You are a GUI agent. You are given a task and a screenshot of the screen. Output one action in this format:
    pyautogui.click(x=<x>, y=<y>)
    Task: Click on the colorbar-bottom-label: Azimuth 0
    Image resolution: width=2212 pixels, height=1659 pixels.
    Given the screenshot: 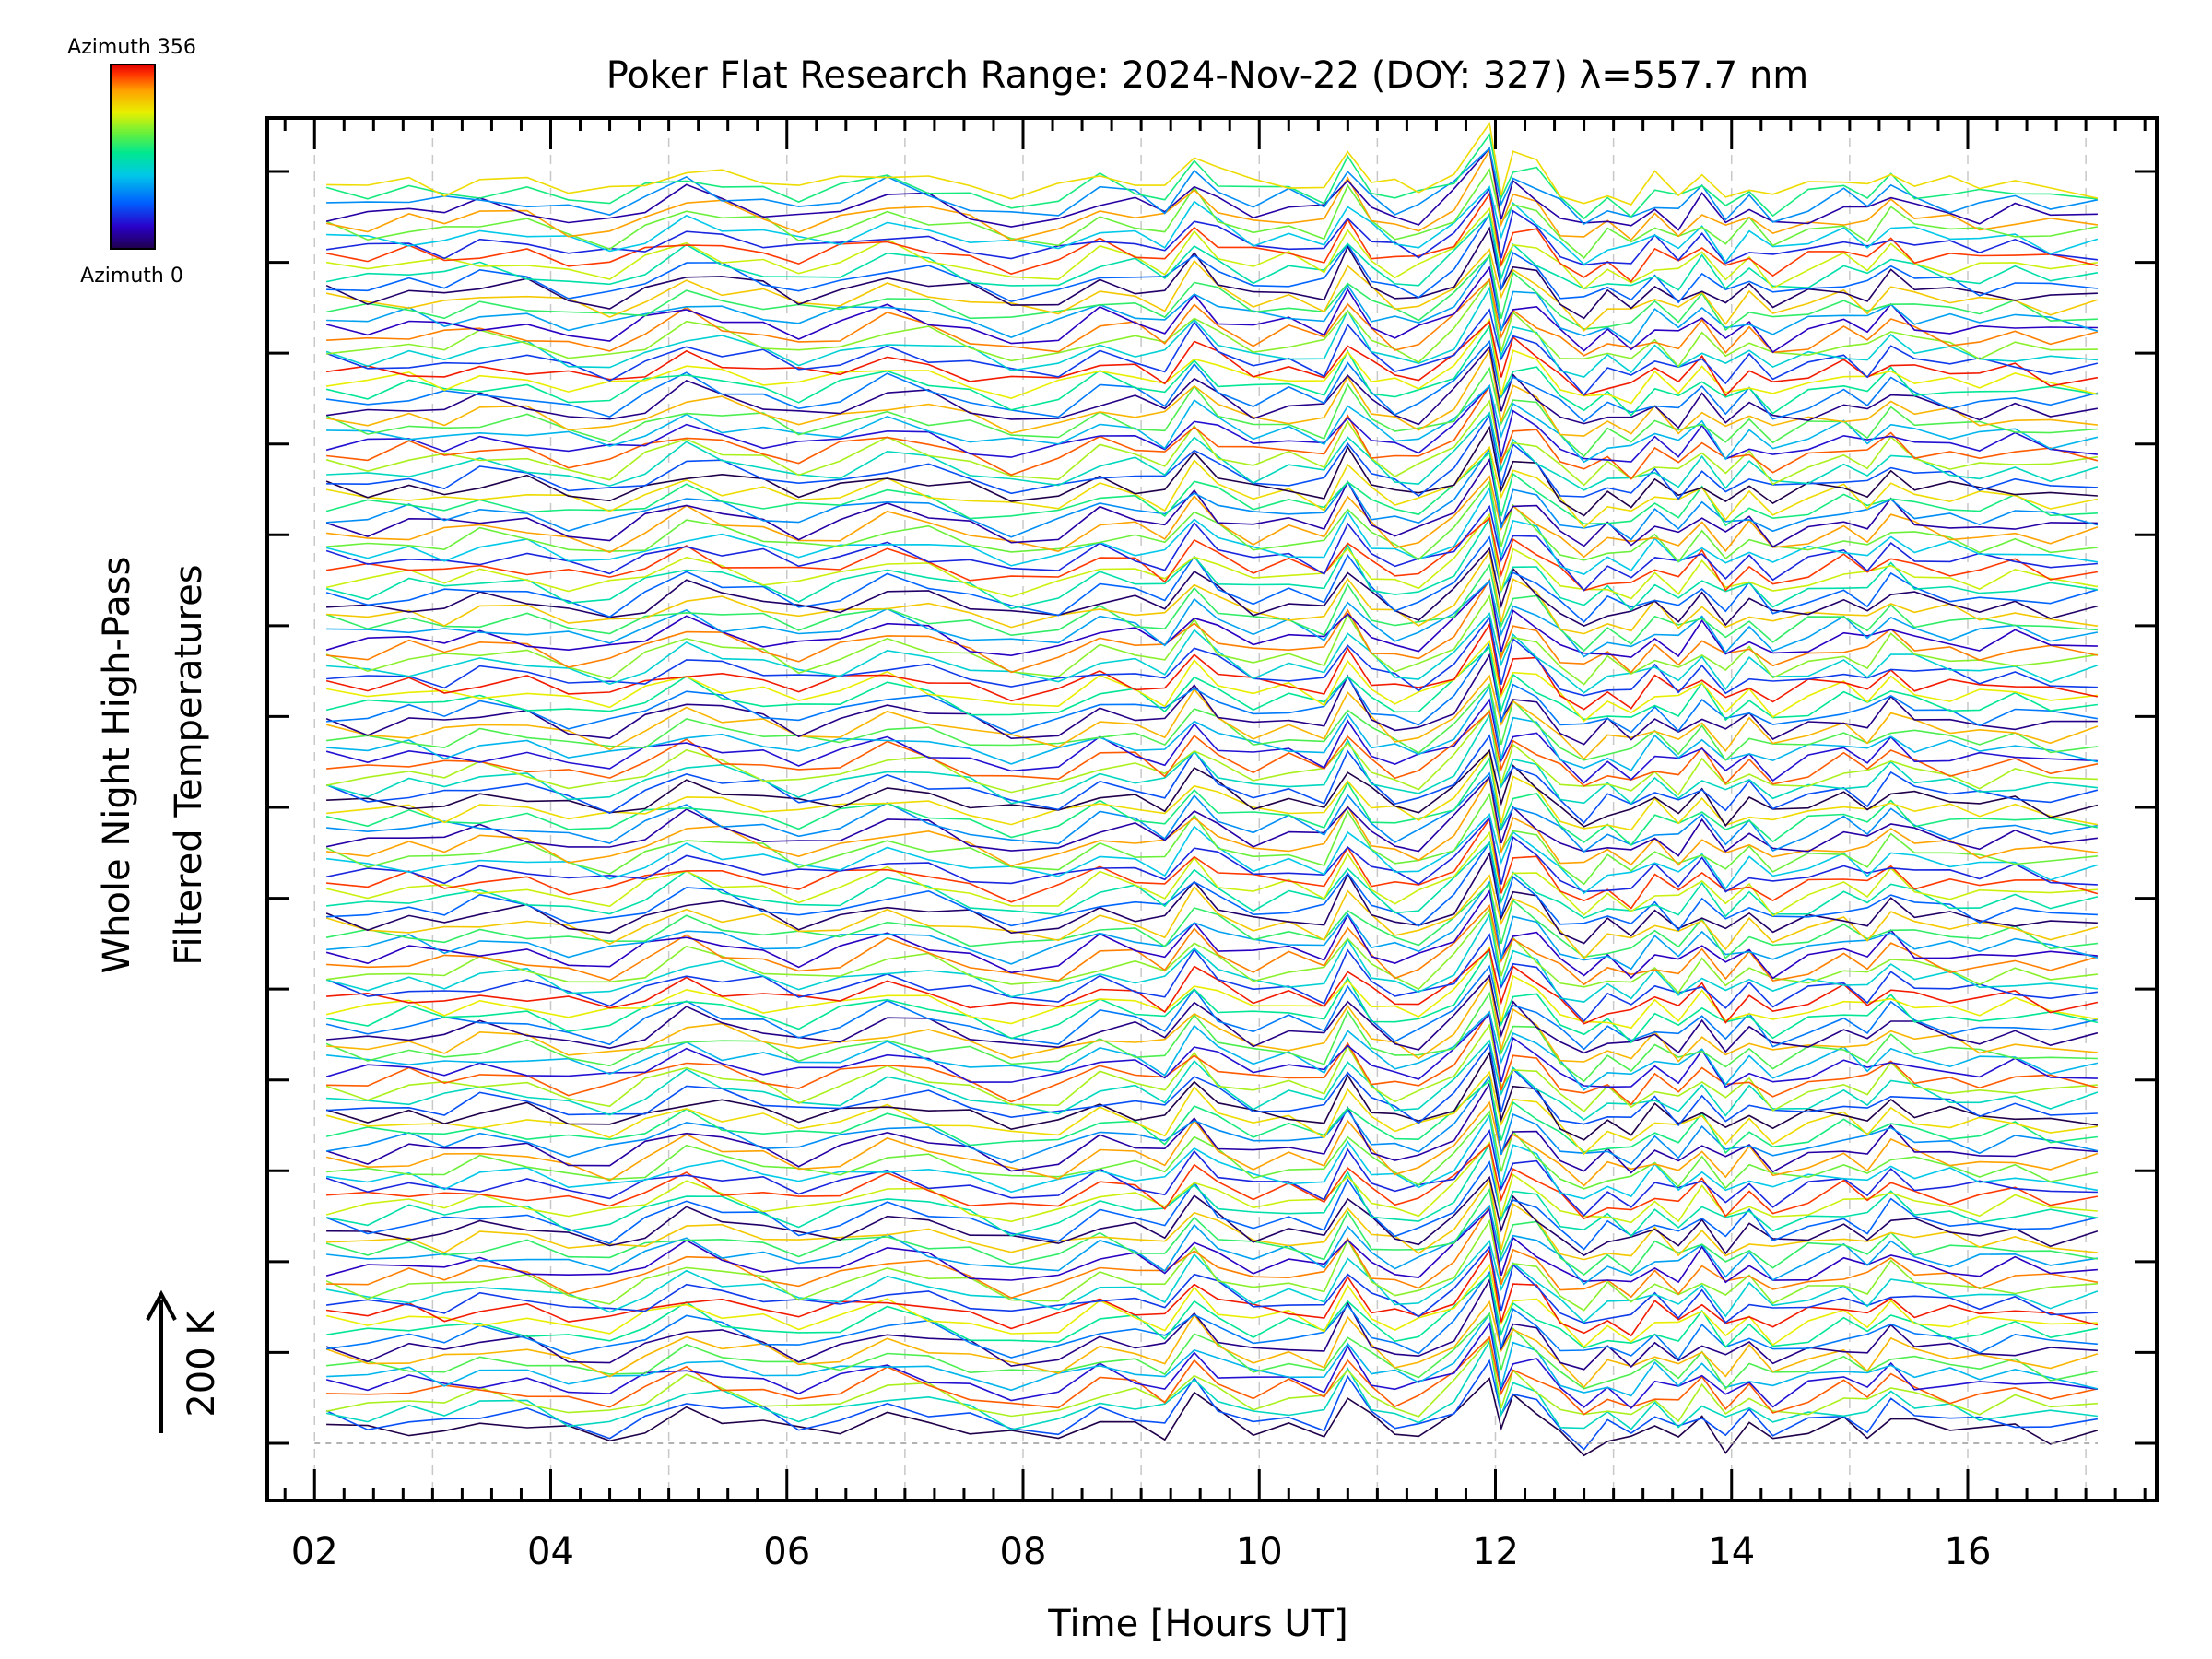 What is the action you would take?
    pyautogui.click(x=131, y=276)
    